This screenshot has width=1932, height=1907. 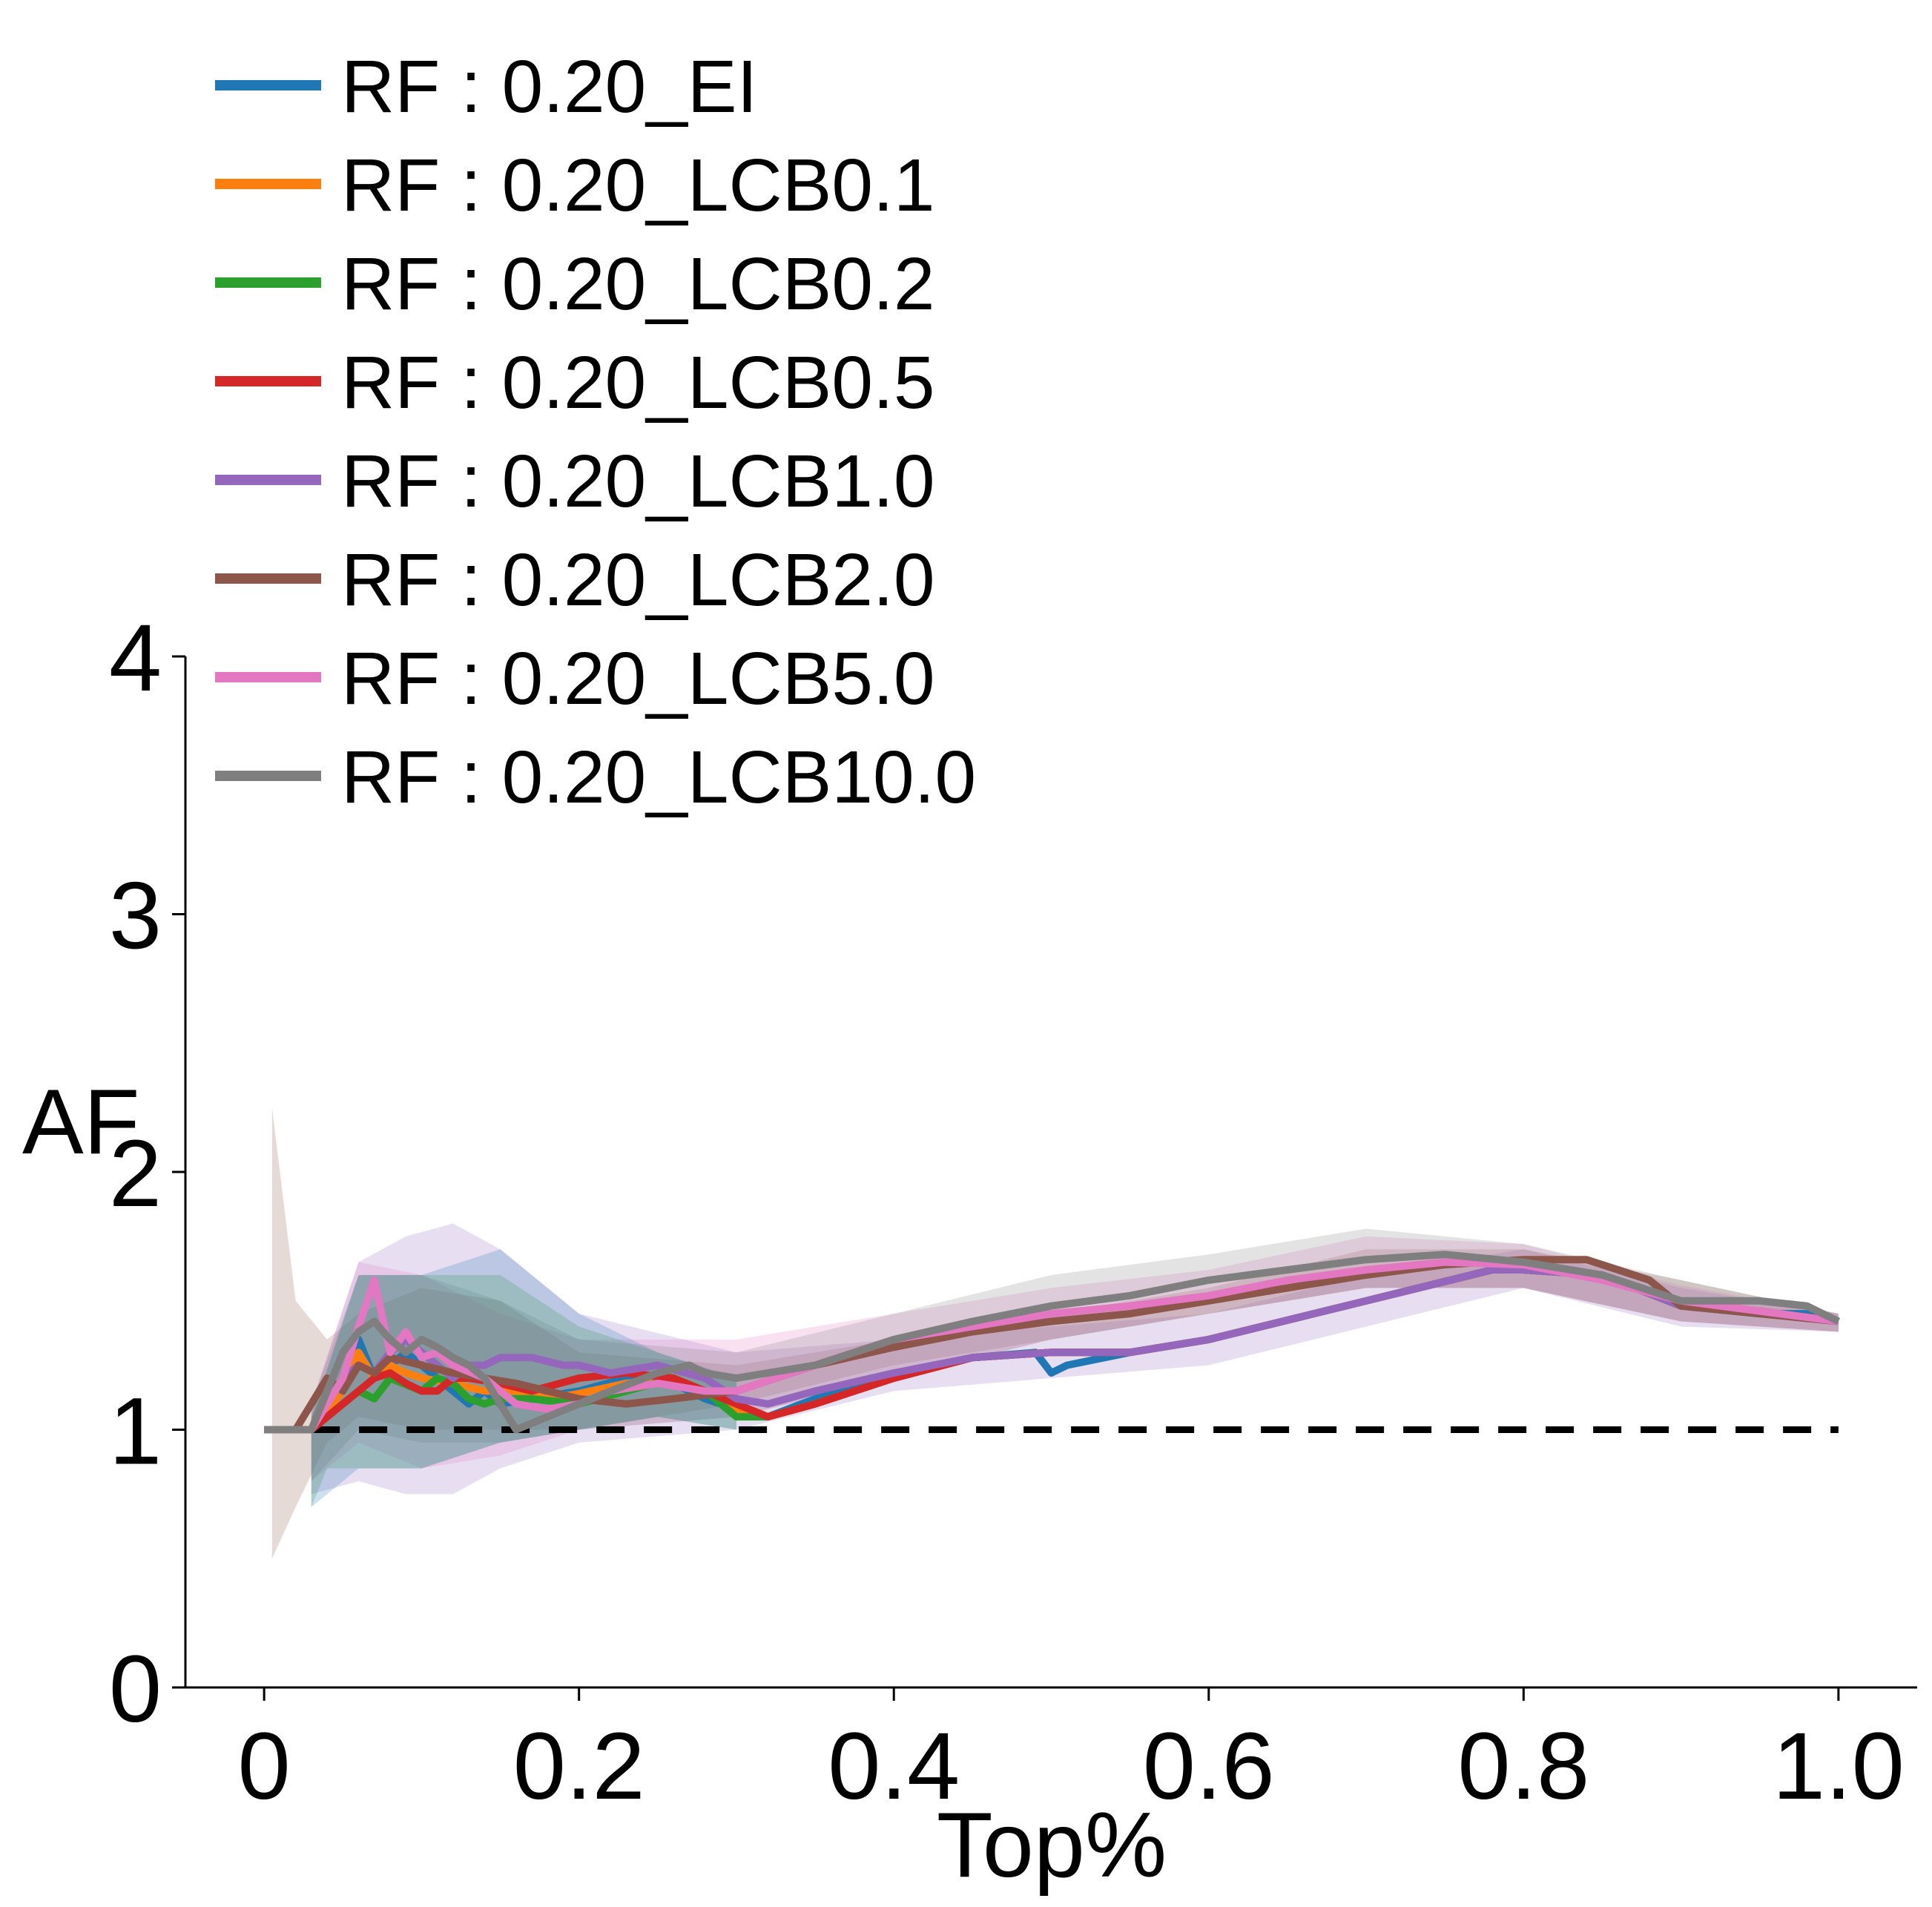 I want to click on x-axis-label: Top%, so click(x=1052, y=1845).